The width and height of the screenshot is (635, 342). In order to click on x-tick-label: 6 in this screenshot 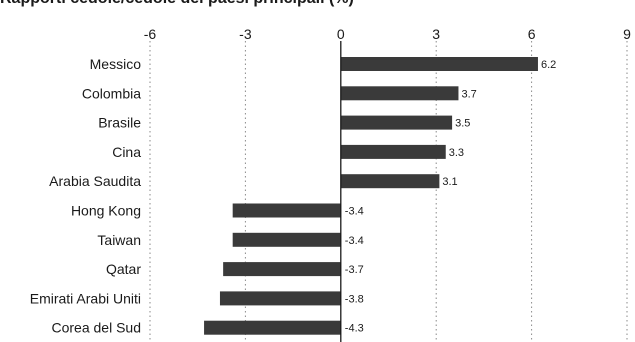, I will do `click(532, 34)`.